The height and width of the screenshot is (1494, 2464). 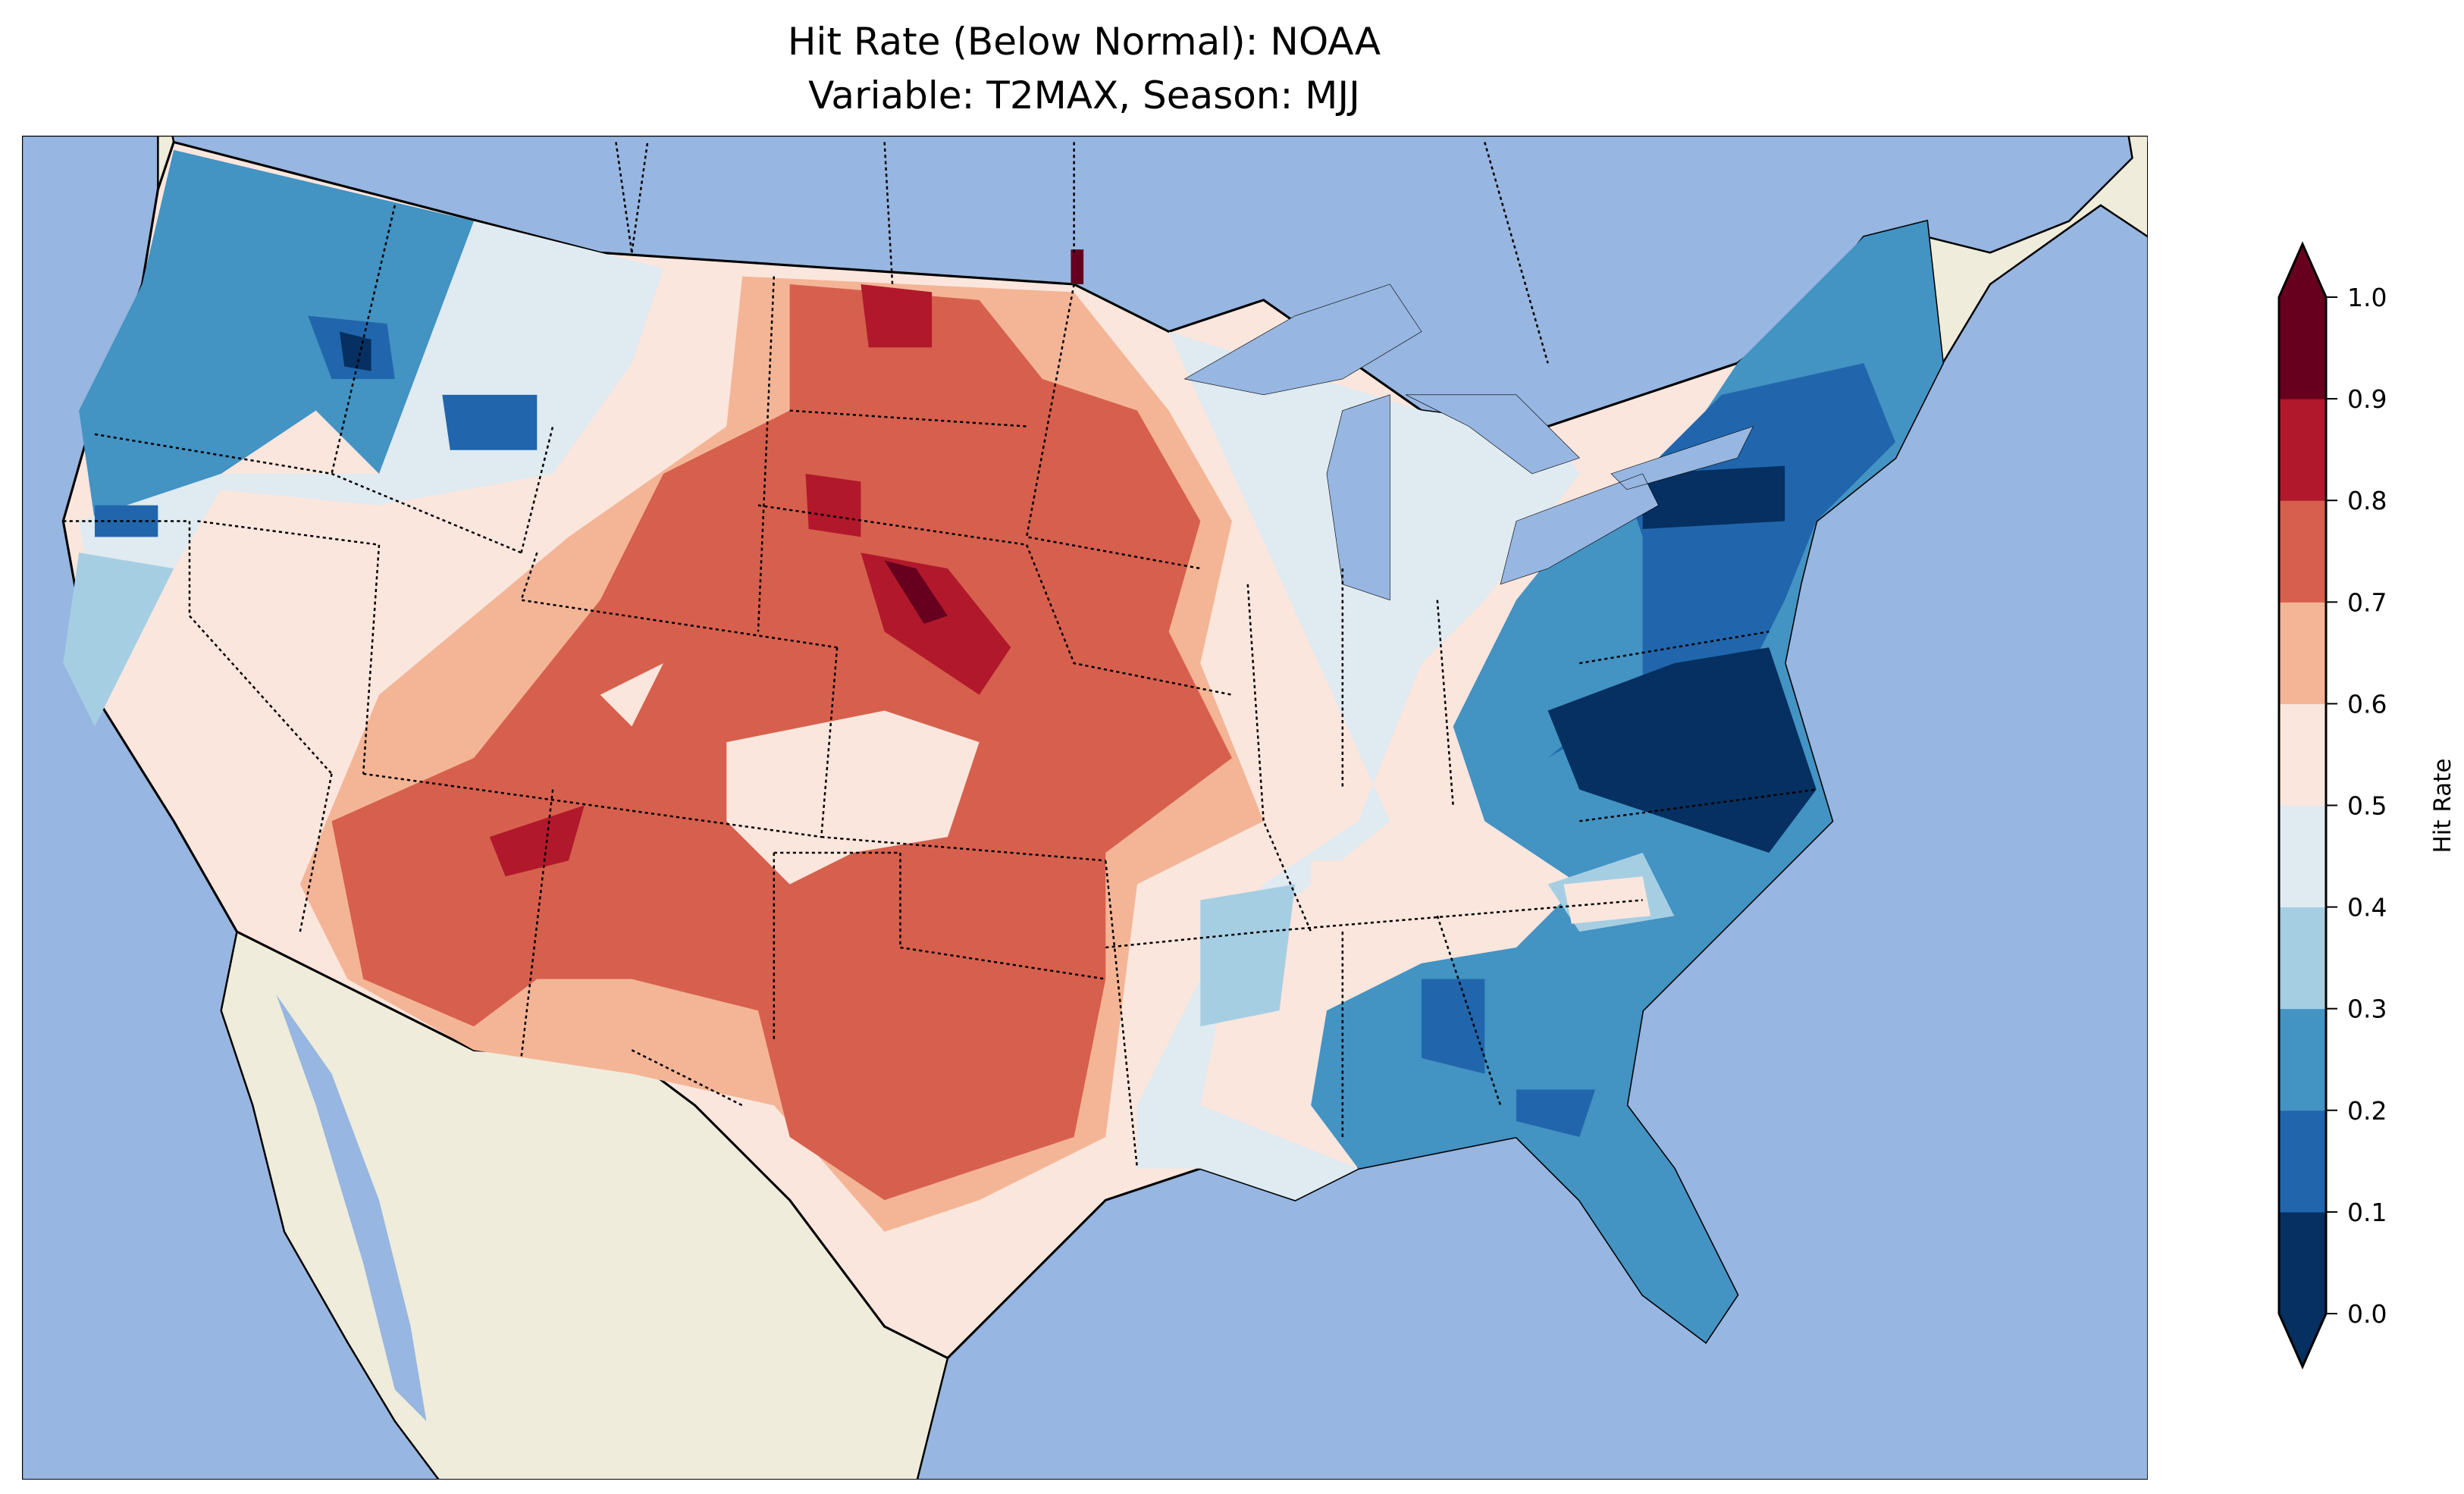 I want to click on colorbar-tick-label: 0.6, so click(x=2367, y=704).